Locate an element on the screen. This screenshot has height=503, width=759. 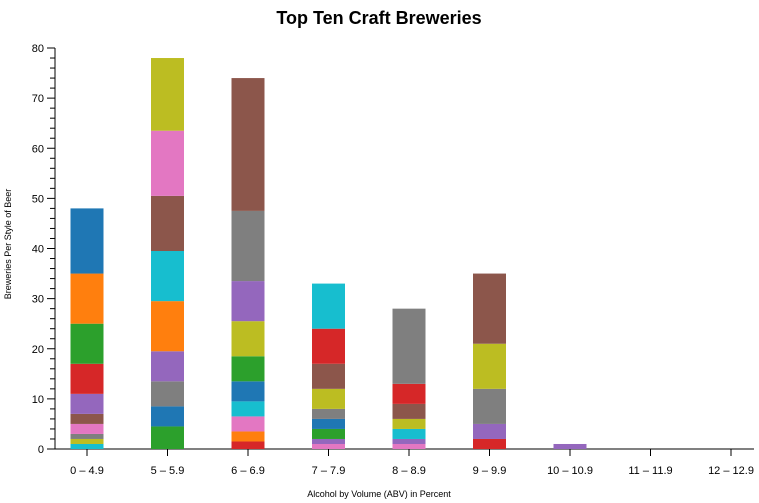
chart-title: Top Ten Craft Breweries is located at coordinates (378, 18).